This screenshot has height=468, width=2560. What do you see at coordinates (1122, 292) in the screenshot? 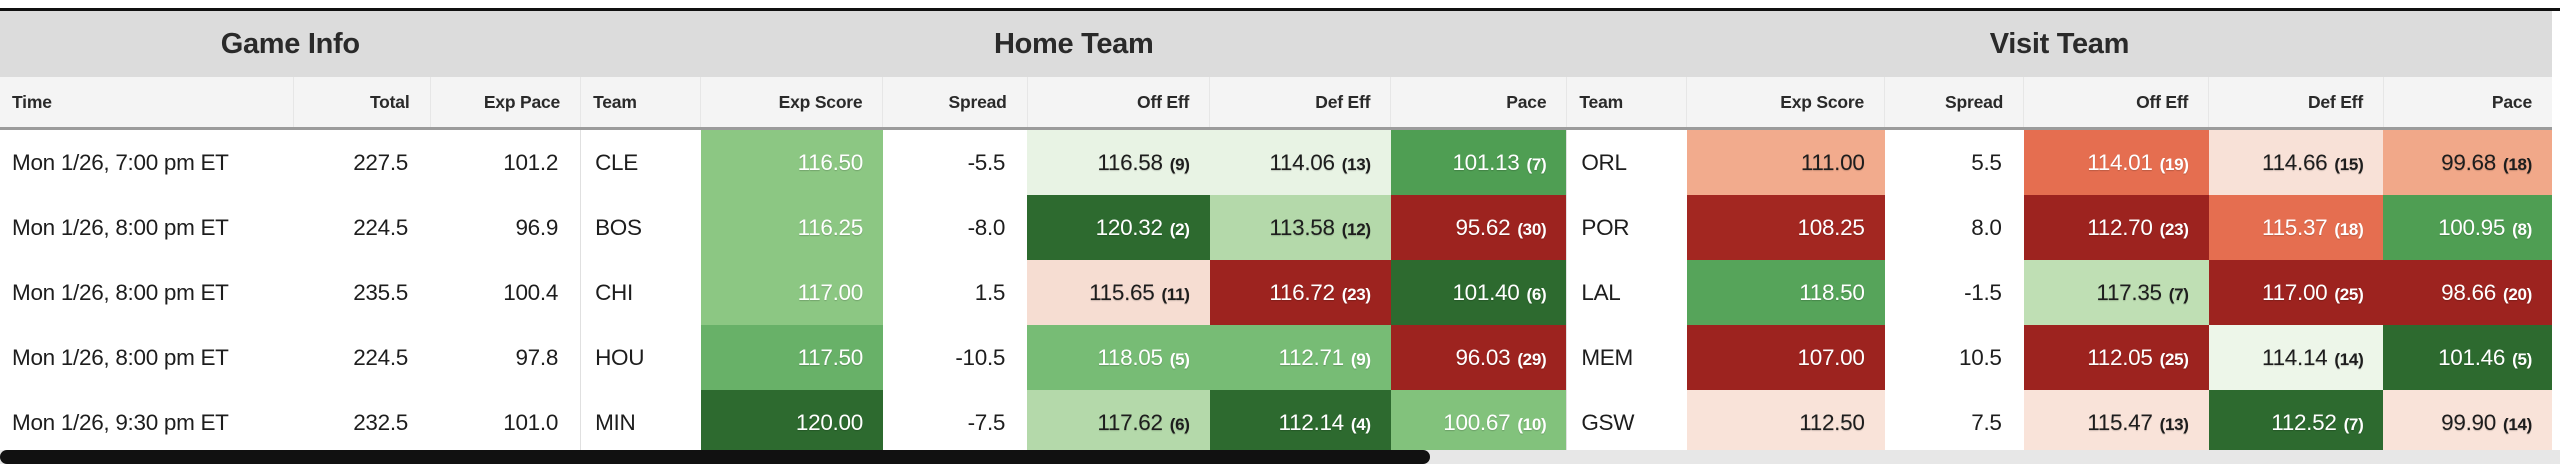
I see `cell-value: 115.65` at bounding box center [1122, 292].